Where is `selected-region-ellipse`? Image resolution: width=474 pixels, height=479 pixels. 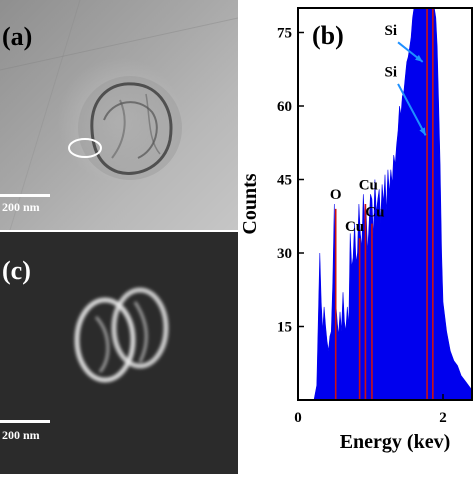
selected-region-ellipse is located at coordinates (85, 148).